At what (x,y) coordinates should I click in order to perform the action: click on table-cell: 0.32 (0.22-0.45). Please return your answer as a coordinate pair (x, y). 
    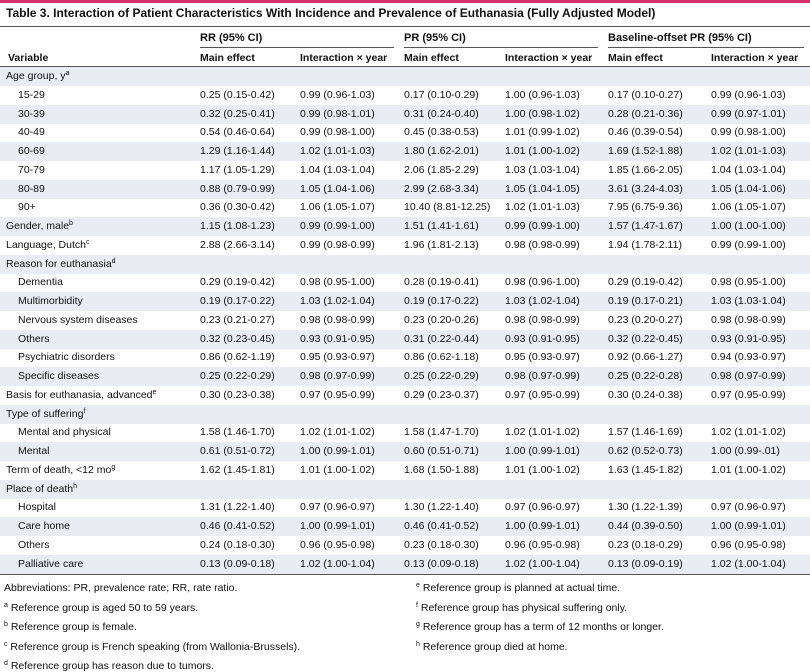
    Looking at the image, I should click on (645, 338).